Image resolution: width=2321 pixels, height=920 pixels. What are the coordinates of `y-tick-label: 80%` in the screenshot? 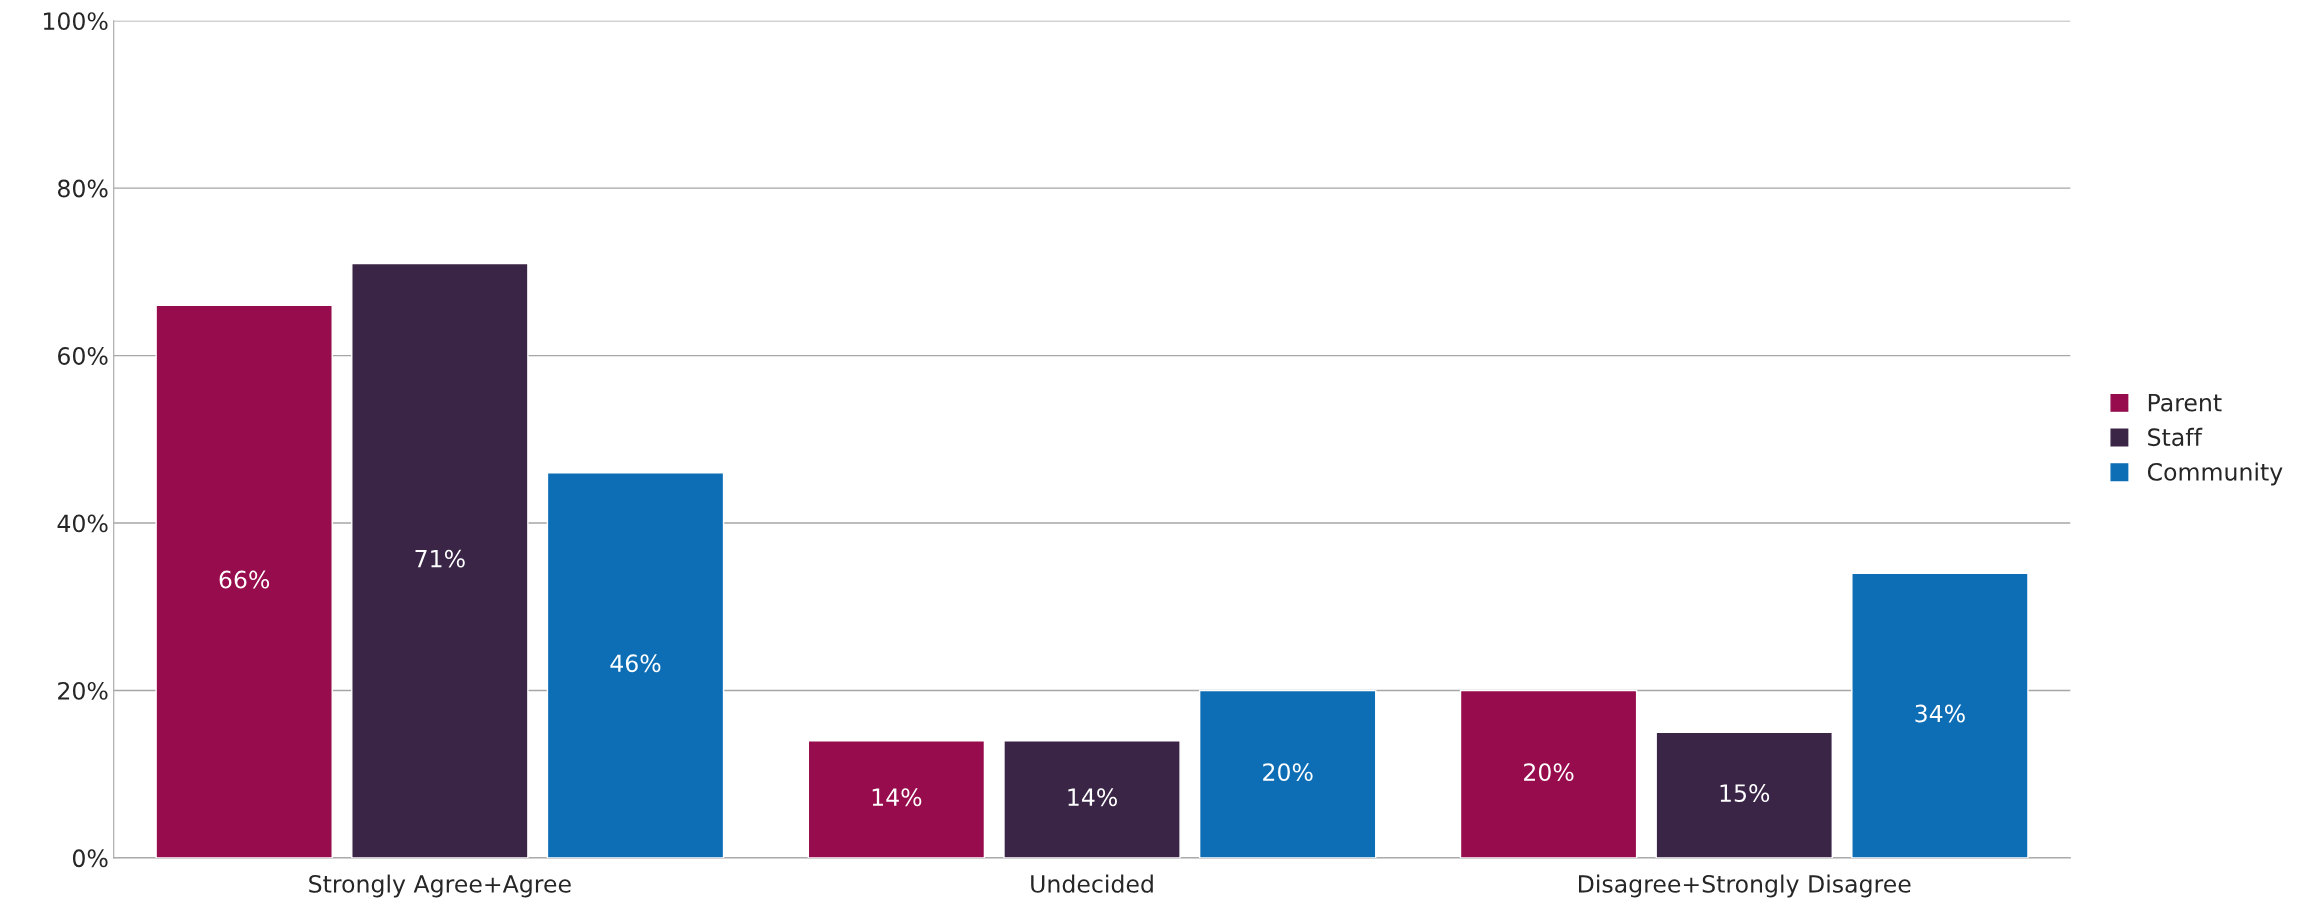 It's located at (82, 188).